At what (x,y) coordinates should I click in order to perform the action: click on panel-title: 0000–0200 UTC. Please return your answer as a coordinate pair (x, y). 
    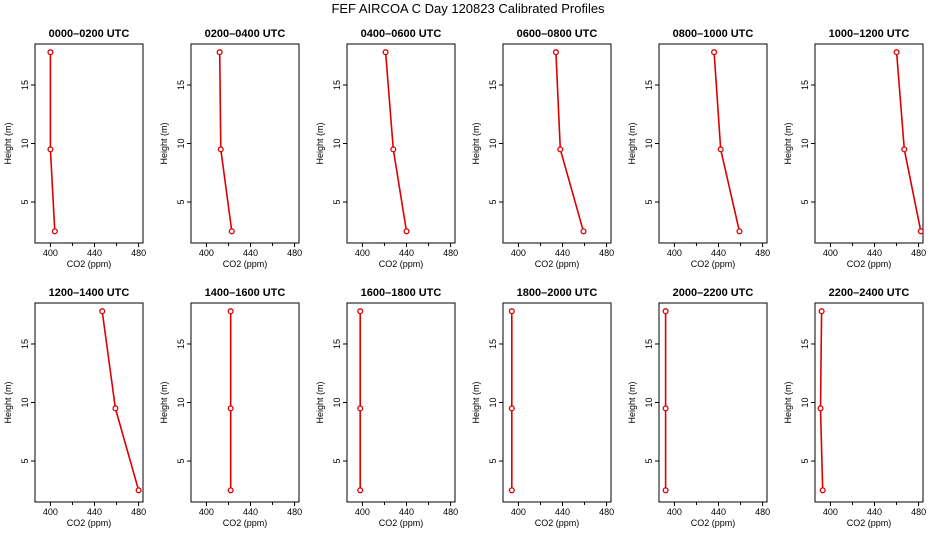
    Looking at the image, I should click on (89, 34).